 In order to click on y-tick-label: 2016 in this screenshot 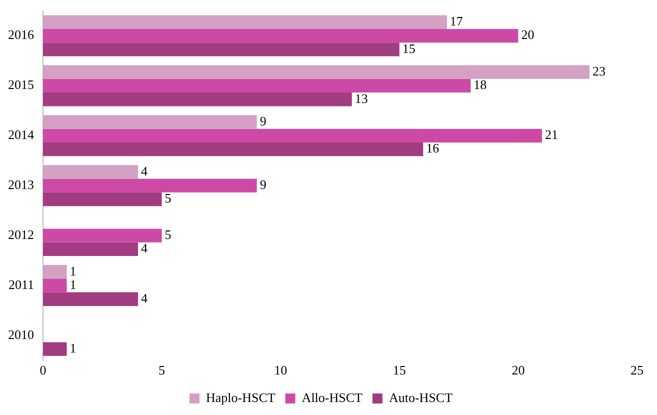, I will do `click(21, 34)`.